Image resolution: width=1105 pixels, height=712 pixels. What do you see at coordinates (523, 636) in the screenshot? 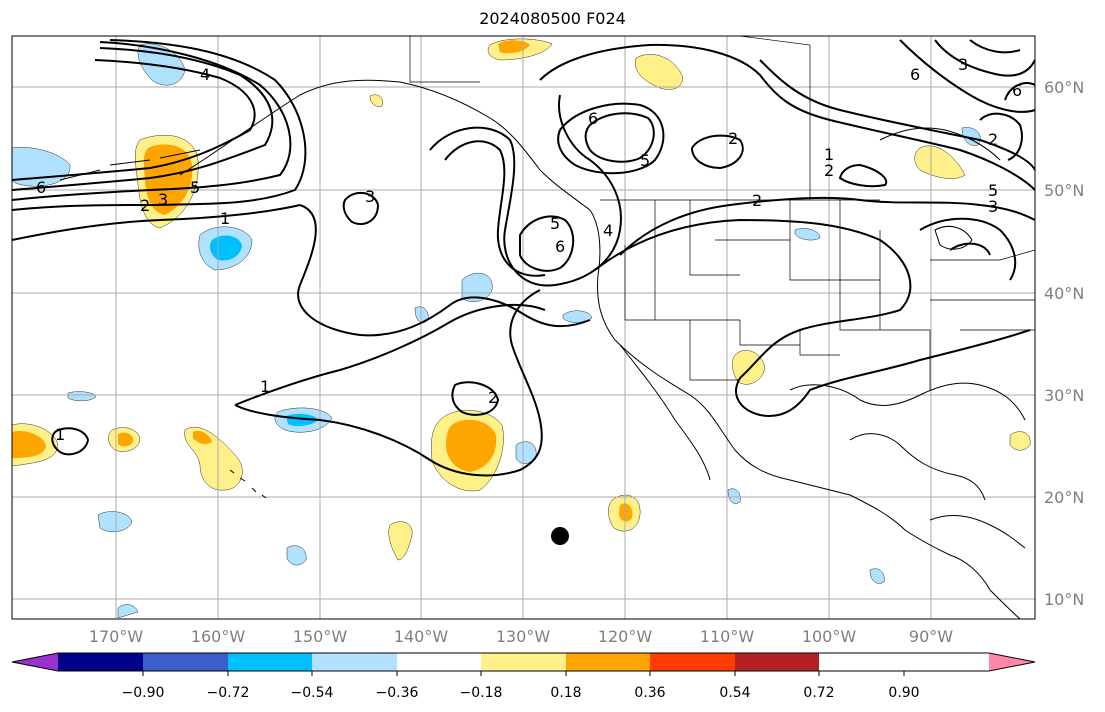
I see `lon-label: 130°W` at bounding box center [523, 636].